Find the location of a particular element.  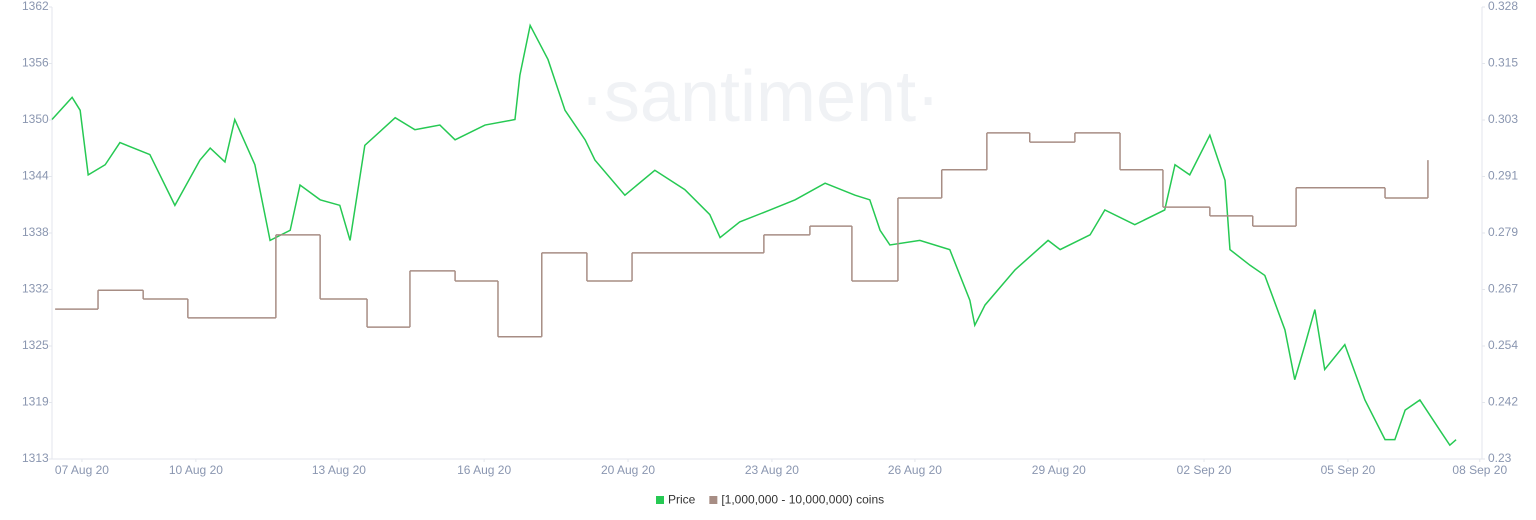

y2-tick-label: 0.279 is located at coordinates (1503, 232).